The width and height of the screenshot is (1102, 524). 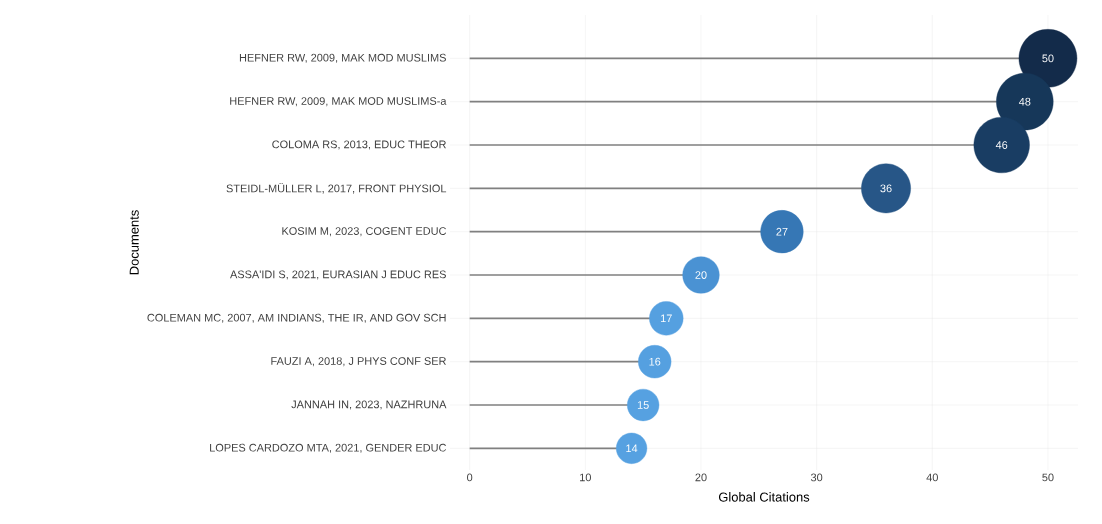 I want to click on y-tick-label: HEFNER RW, 2009, MAK MOD MUSLIMS, so click(x=342, y=58).